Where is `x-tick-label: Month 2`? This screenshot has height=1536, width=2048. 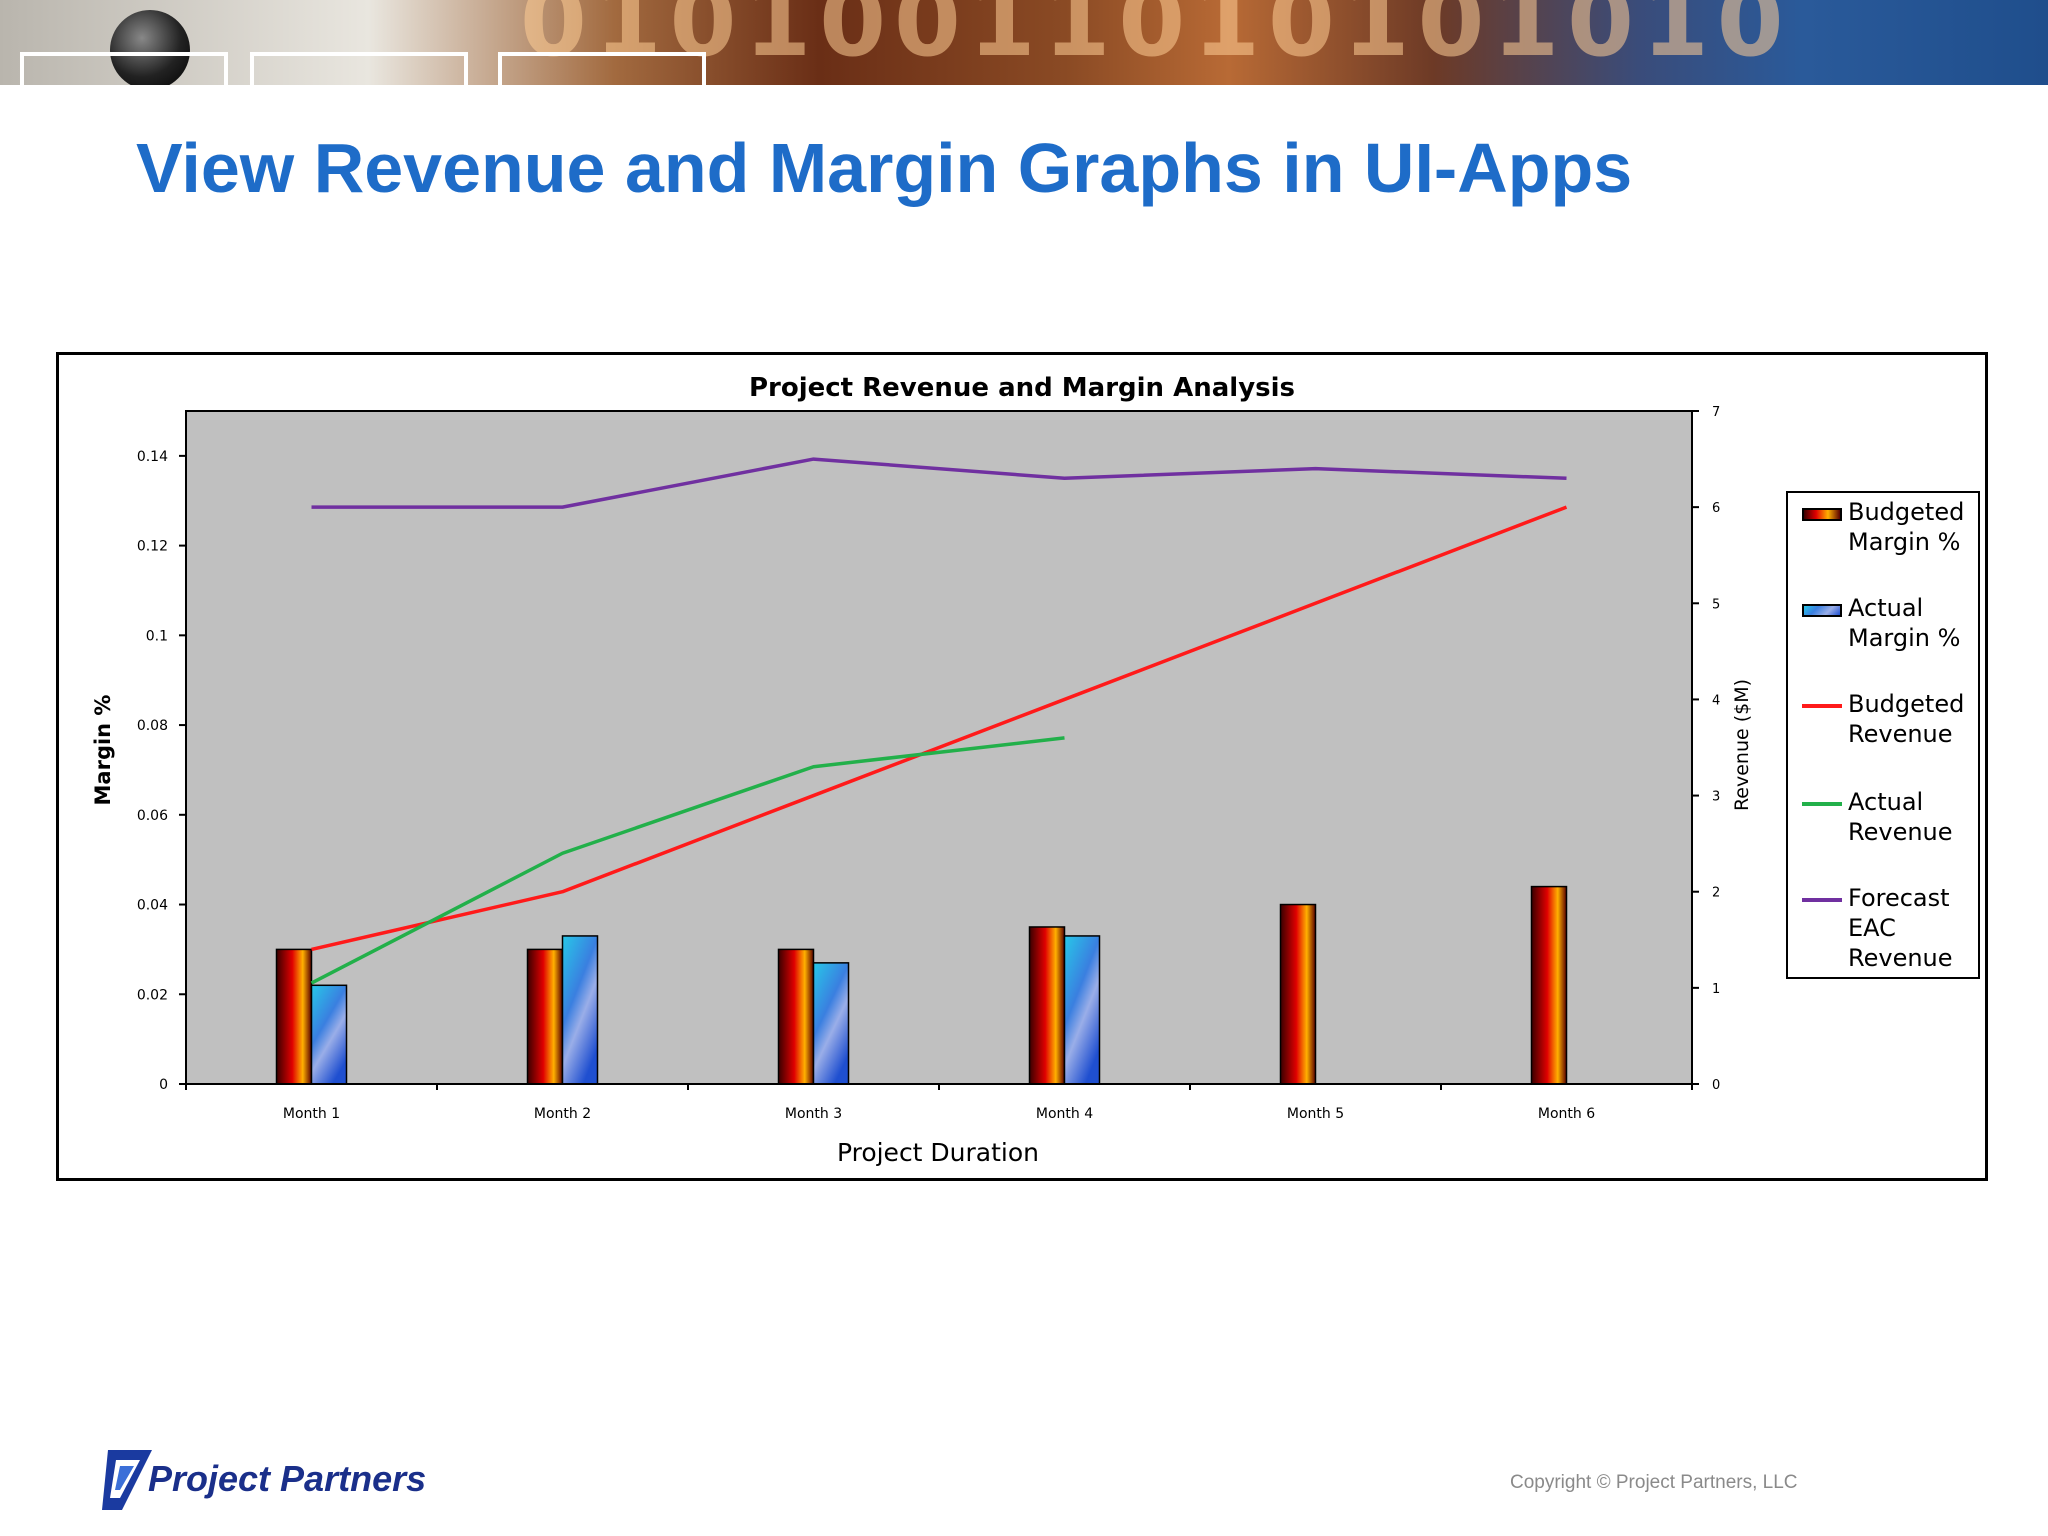
x-tick-label: Month 2 is located at coordinates (562, 1114).